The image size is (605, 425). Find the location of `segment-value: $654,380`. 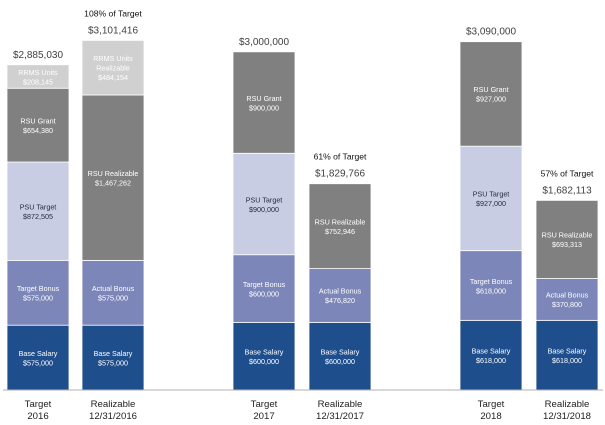

segment-value: $654,380 is located at coordinates (38, 130).